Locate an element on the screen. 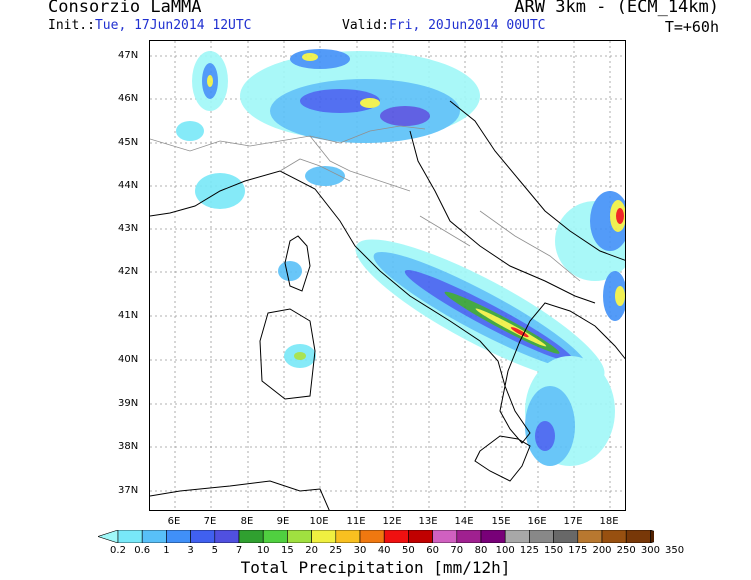 The image size is (751, 580). colorbar-tick-label: 70 is located at coordinates (457, 550).